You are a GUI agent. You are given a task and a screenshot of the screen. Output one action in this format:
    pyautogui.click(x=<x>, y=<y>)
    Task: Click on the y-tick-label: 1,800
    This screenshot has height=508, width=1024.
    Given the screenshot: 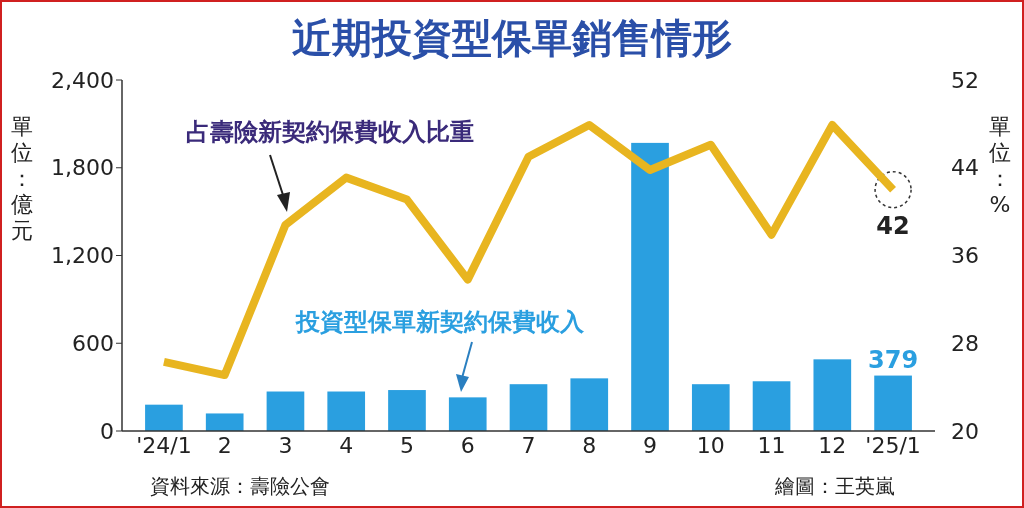 What is the action you would take?
    pyautogui.click(x=82, y=168)
    